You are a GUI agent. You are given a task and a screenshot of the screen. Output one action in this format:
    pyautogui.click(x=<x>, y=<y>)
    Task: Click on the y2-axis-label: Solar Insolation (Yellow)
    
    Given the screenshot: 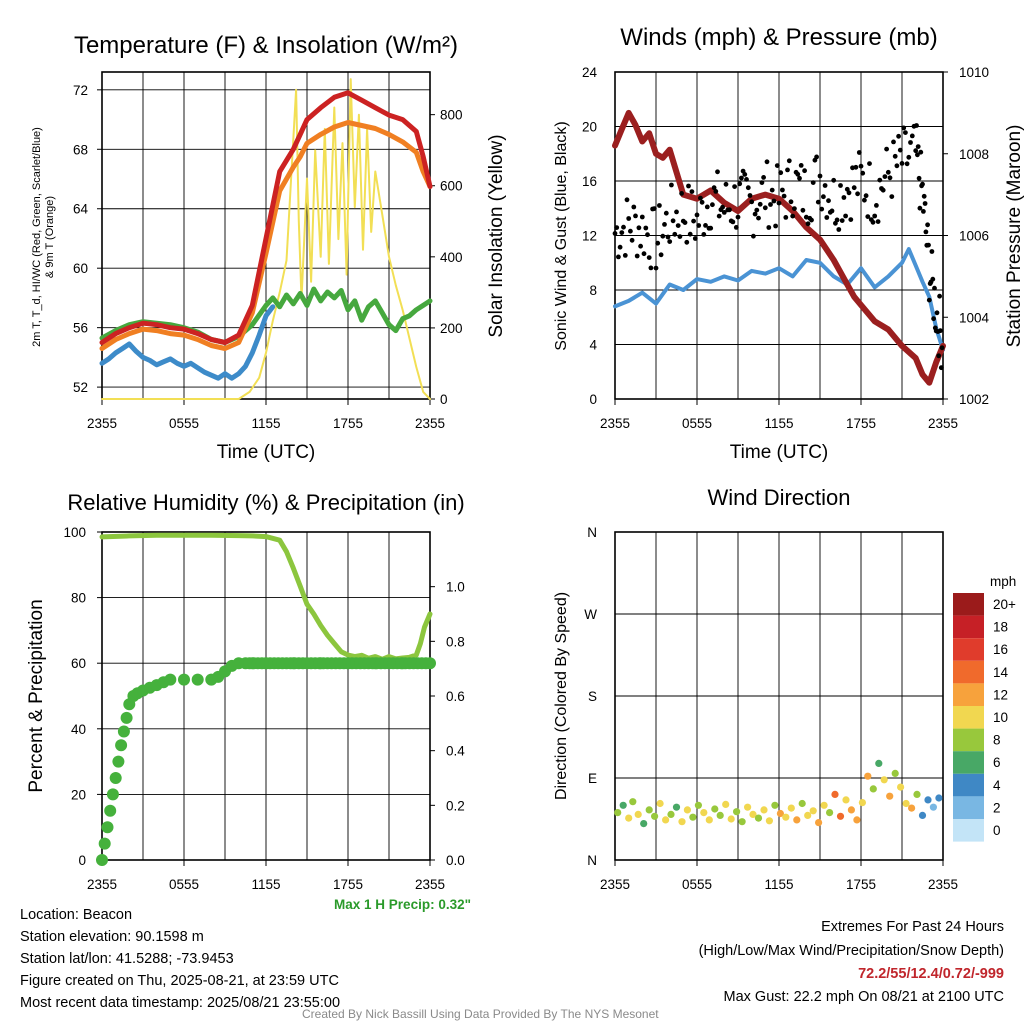 What is the action you would take?
    pyautogui.click(x=496, y=235)
    